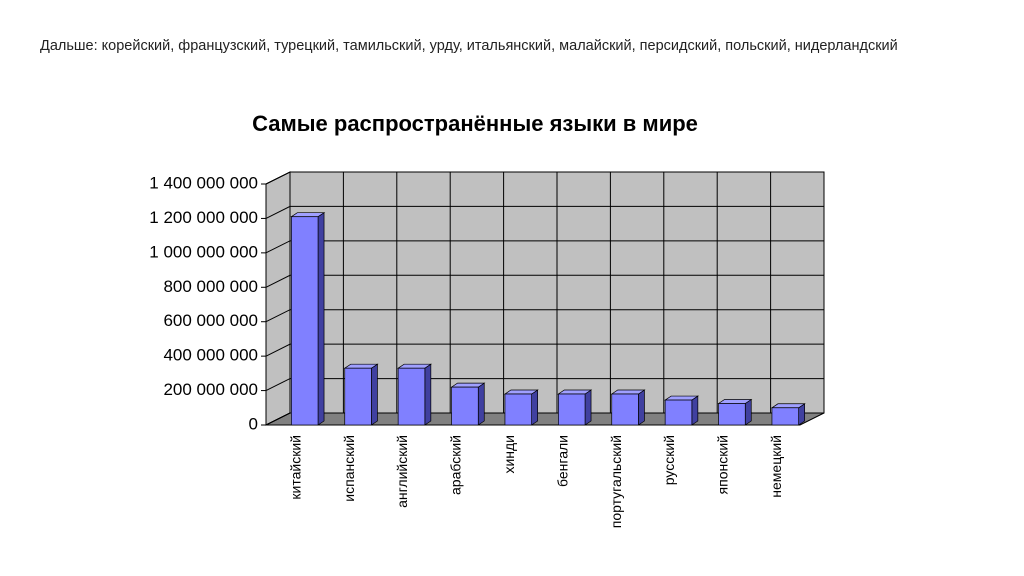 Image resolution: width=1024 pixels, height=576 pixels. I want to click on x-tick-label: немецкий, so click(776, 466).